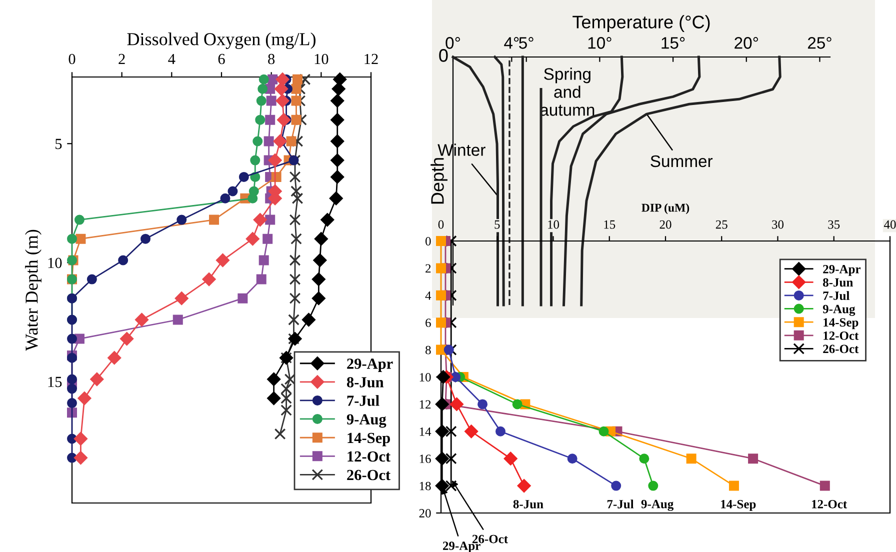 The image size is (896, 552). What do you see at coordinates (453, 43) in the screenshot?
I see `x-tick-label: 0°` at bounding box center [453, 43].